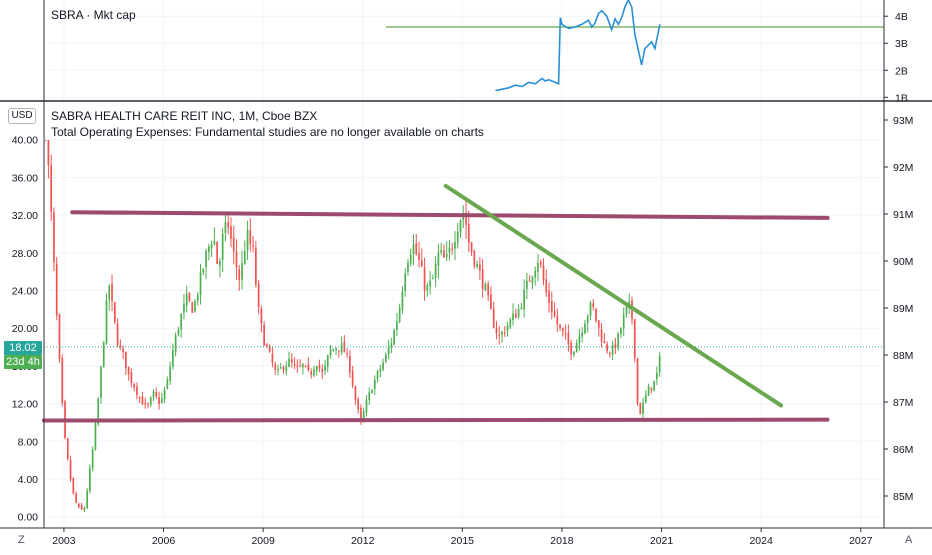 The height and width of the screenshot is (555, 932). I want to click on currency-button: USD, so click(22, 116).